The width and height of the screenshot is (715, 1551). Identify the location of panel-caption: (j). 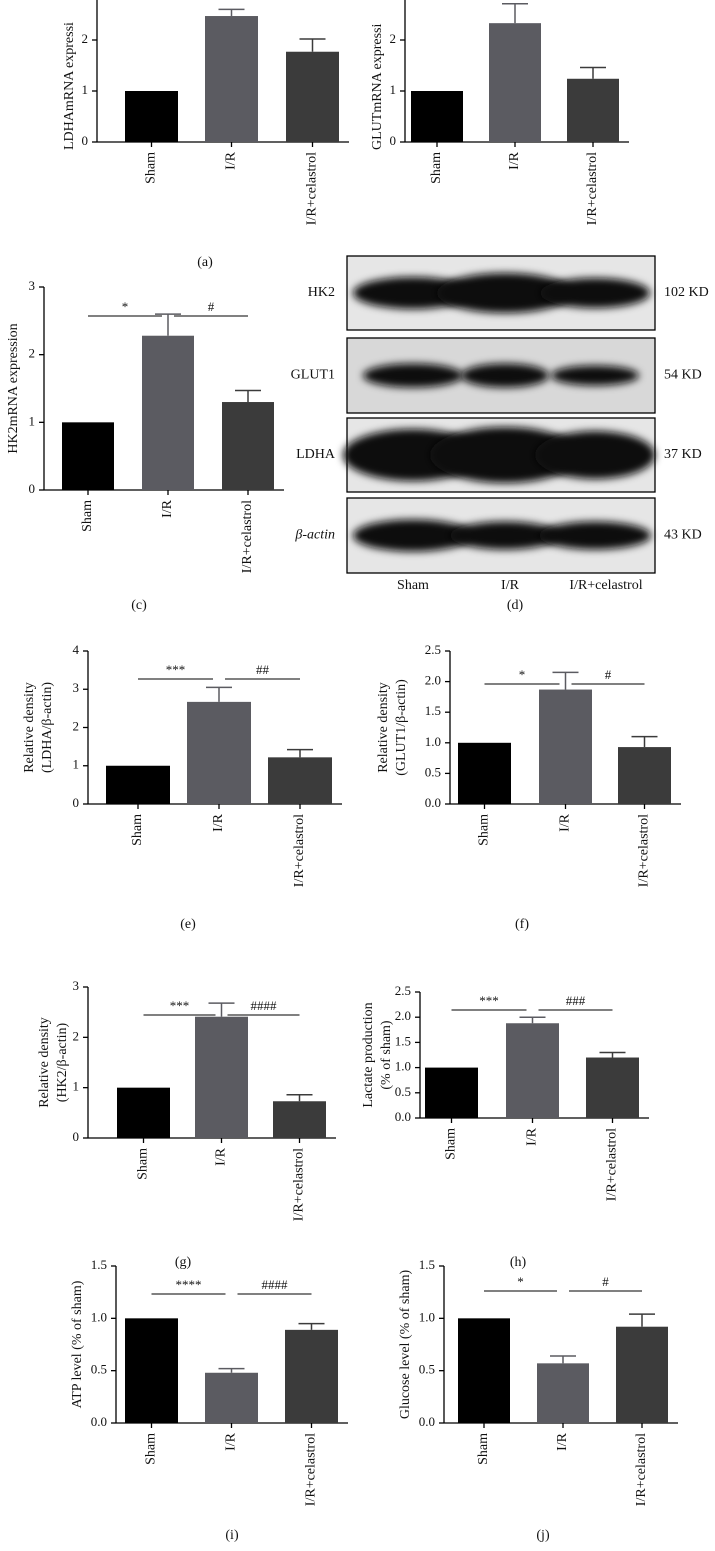
(543, 1535).